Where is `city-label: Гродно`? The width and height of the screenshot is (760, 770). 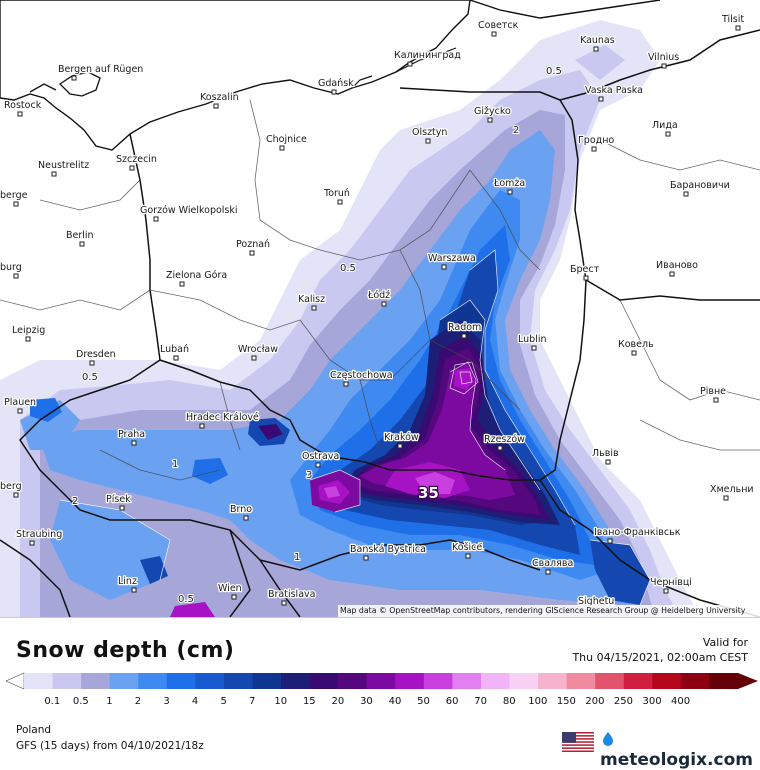 city-label: Гродно is located at coordinates (596, 140).